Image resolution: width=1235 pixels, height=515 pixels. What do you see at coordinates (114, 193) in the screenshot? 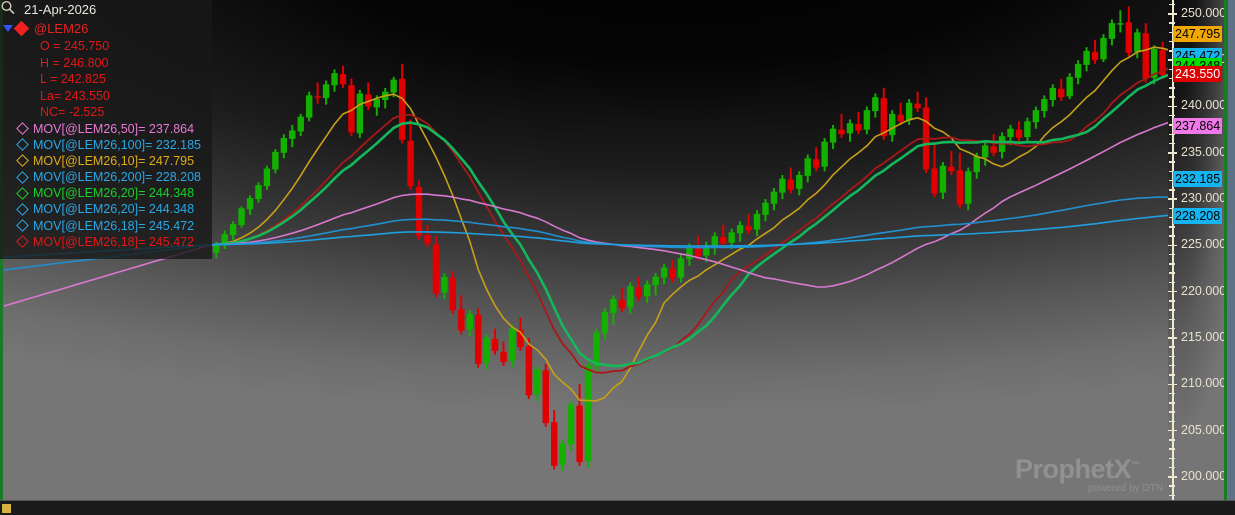
I see `legend-indicator-label: MOV[@LEM26,20]= 244.348` at bounding box center [114, 193].